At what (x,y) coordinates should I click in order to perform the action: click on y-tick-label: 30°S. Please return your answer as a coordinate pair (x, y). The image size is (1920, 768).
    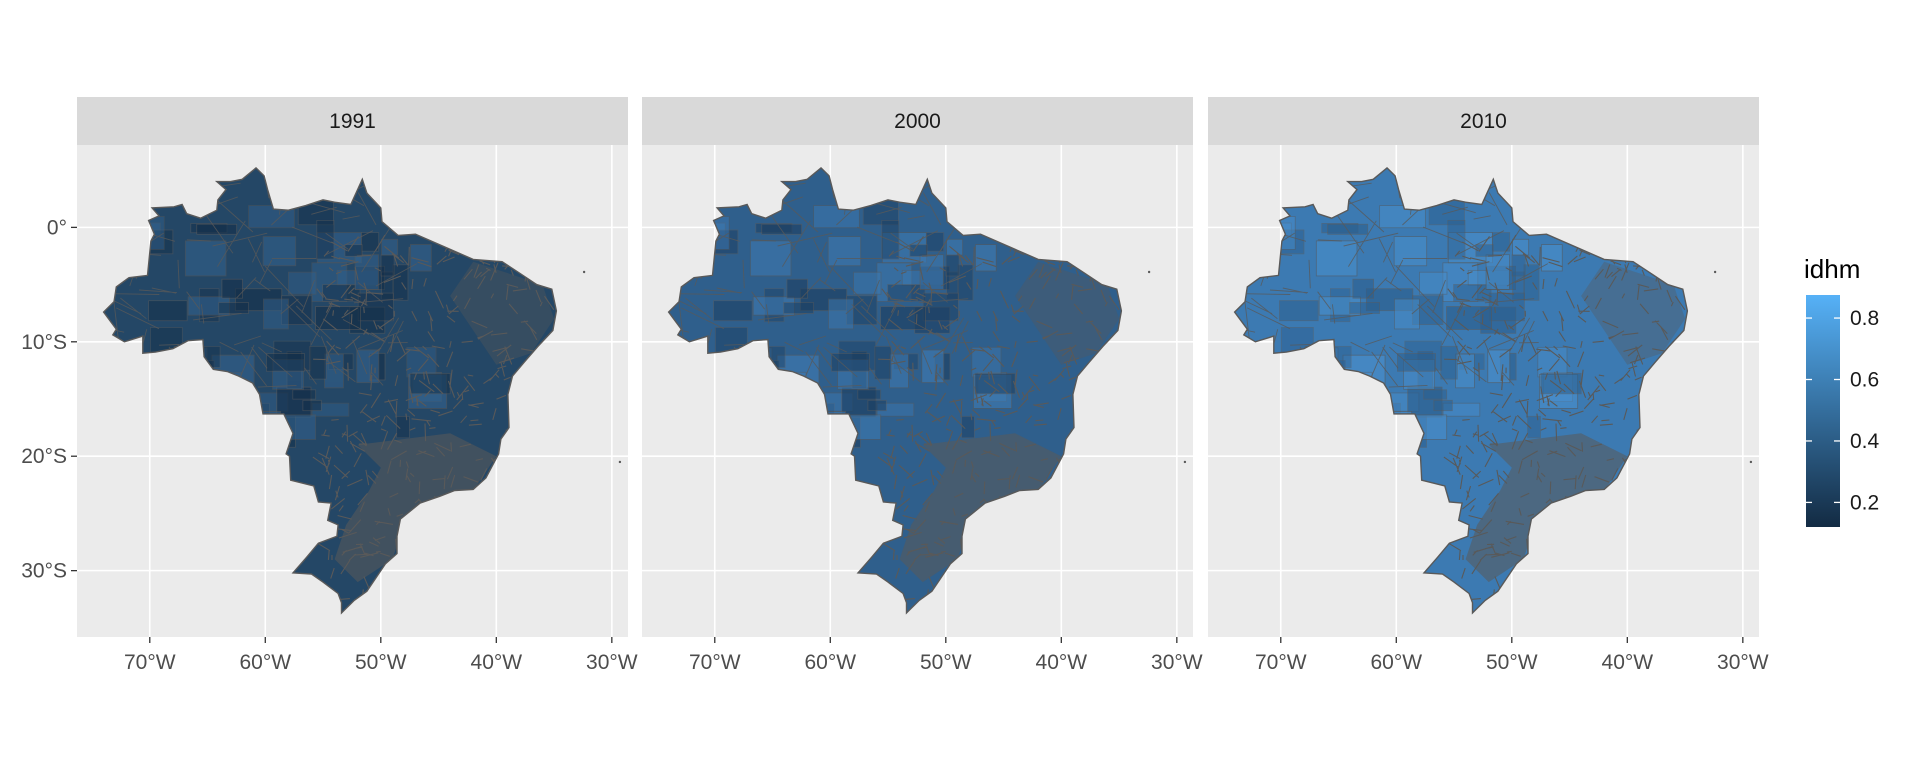
    Looking at the image, I should click on (44, 571).